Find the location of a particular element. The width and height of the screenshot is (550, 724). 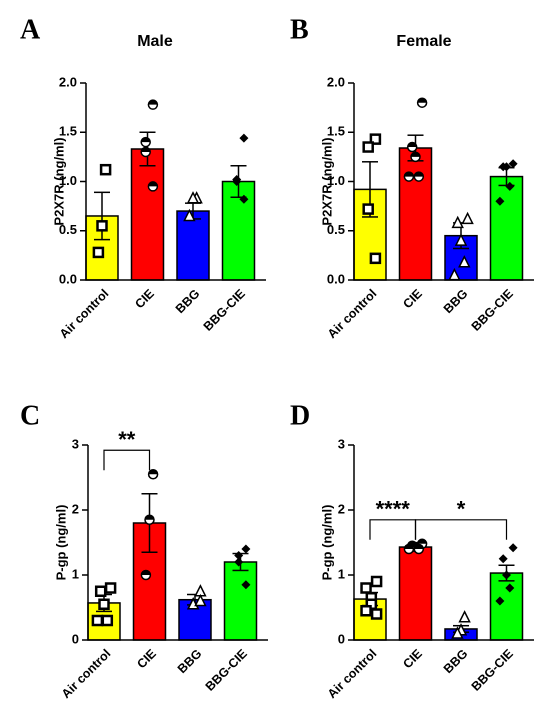

significance-label: ** is located at coordinates (127, 439).